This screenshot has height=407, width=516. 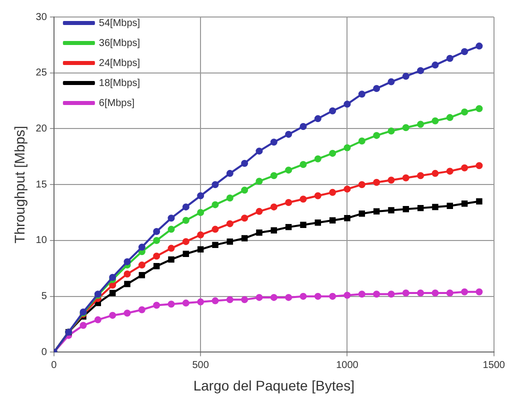 What do you see at coordinates (273, 385) in the screenshot?
I see `x-axis-title: Largo del Paquete [Bytes]` at bounding box center [273, 385].